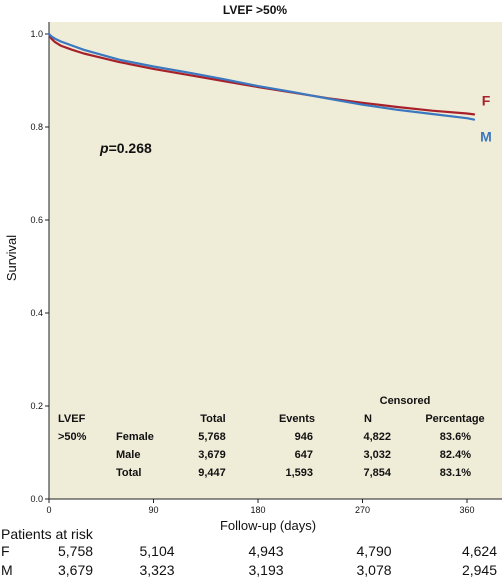  Describe the element at coordinates (128, 473) in the screenshot. I see `table-cell: Total` at that location.